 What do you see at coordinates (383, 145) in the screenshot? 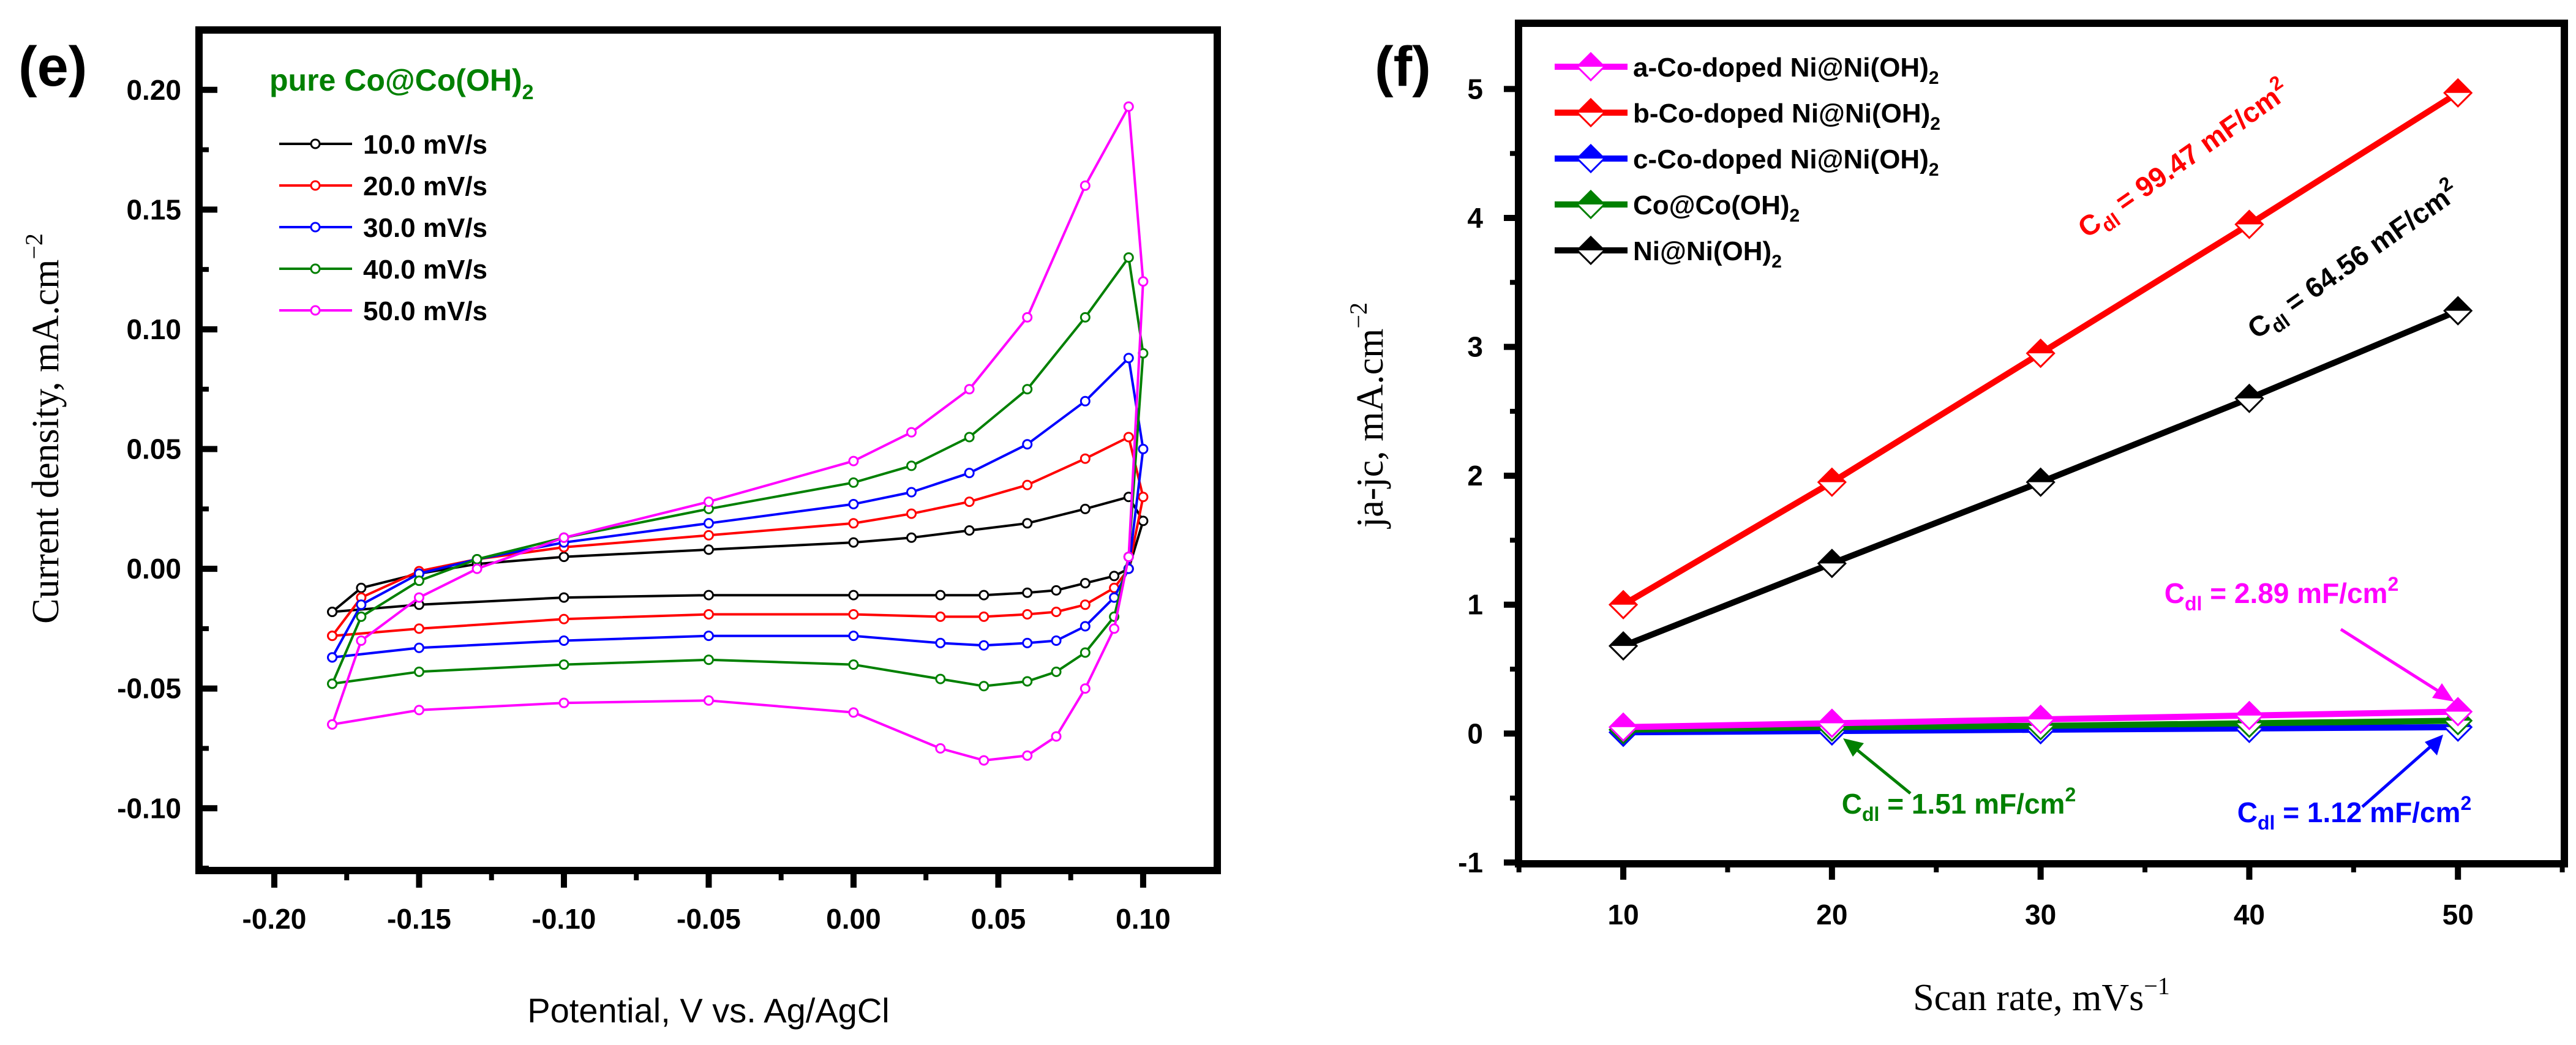
I see `legend-item: 10.0 mV/s` at bounding box center [383, 145].